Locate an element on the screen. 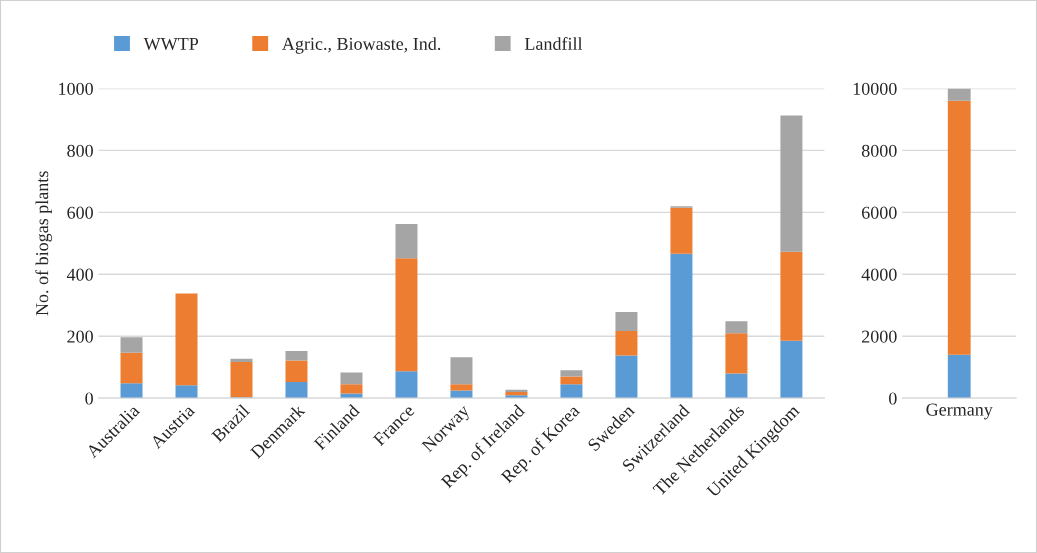  legend-label: Landfill is located at coordinates (553, 43).